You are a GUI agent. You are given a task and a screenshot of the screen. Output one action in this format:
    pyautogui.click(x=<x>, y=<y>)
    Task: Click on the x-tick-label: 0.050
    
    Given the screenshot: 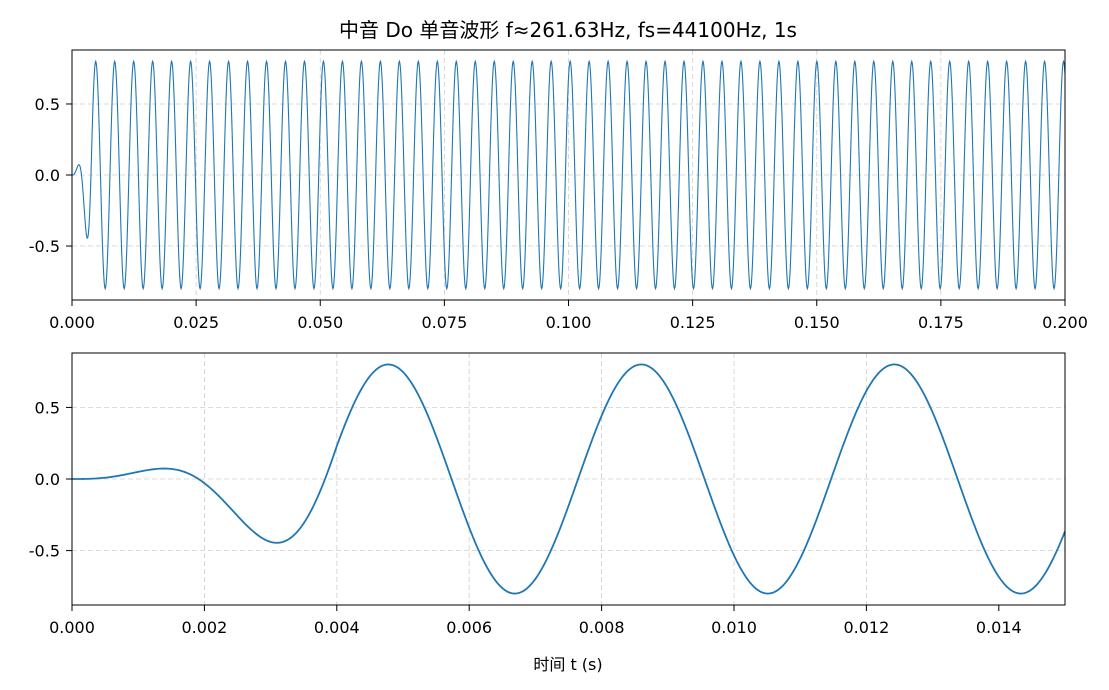 What is the action you would take?
    pyautogui.click(x=320, y=322)
    